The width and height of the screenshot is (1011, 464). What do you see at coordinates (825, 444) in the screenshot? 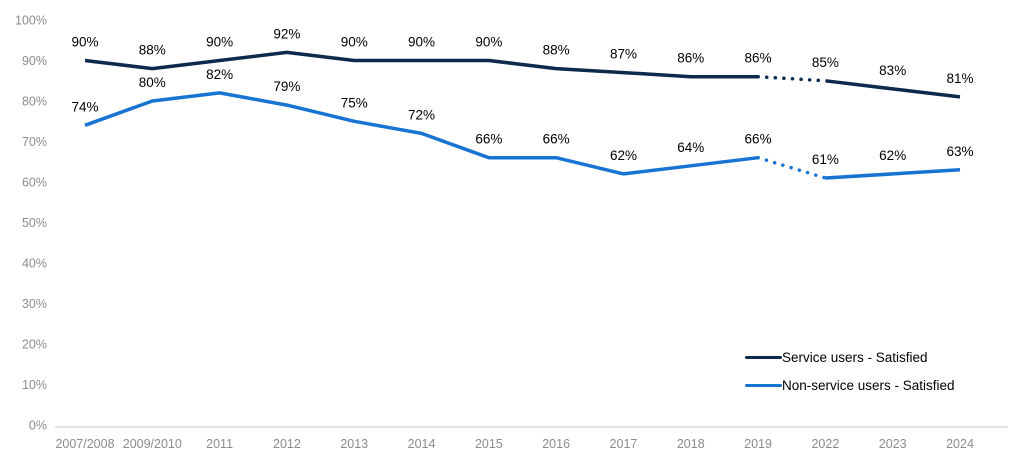
I see `x-axis-tick-label: 2022` at bounding box center [825, 444].